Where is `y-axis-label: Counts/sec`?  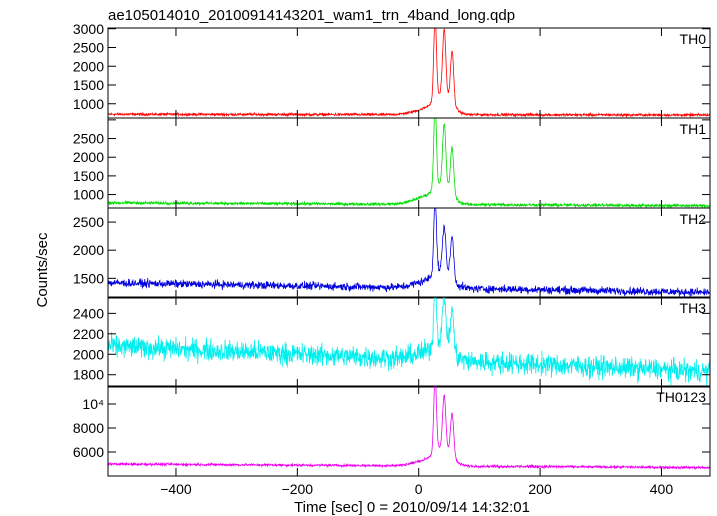
y-axis-label: Counts/sec is located at coordinates (42, 270).